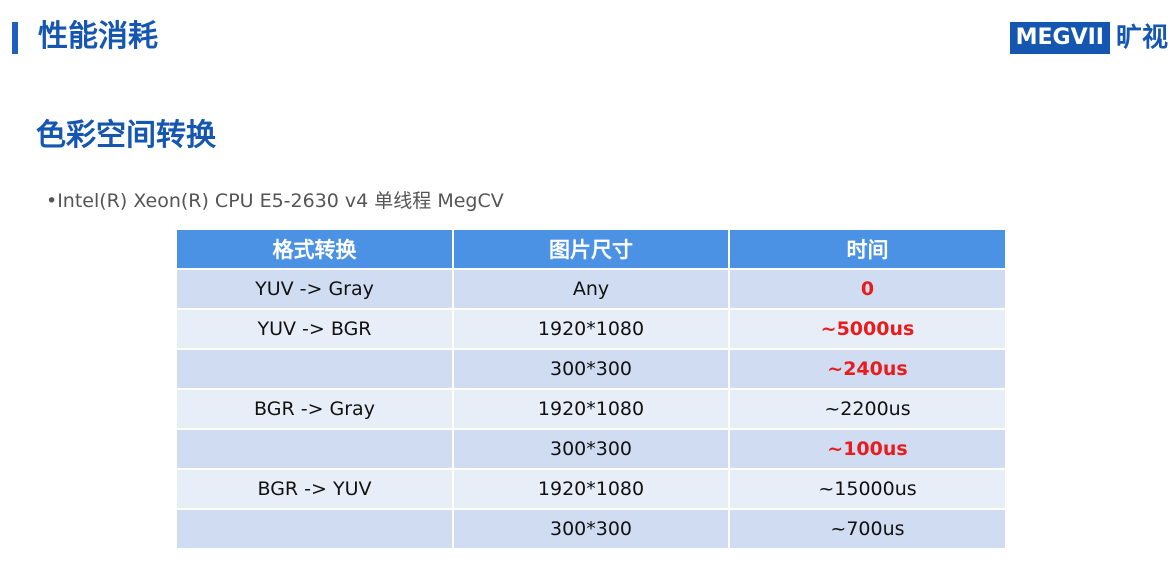 The width and height of the screenshot is (1176, 570). What do you see at coordinates (315, 489) in the screenshot?
I see `cell-conversion: BGR -> YUV` at bounding box center [315, 489].